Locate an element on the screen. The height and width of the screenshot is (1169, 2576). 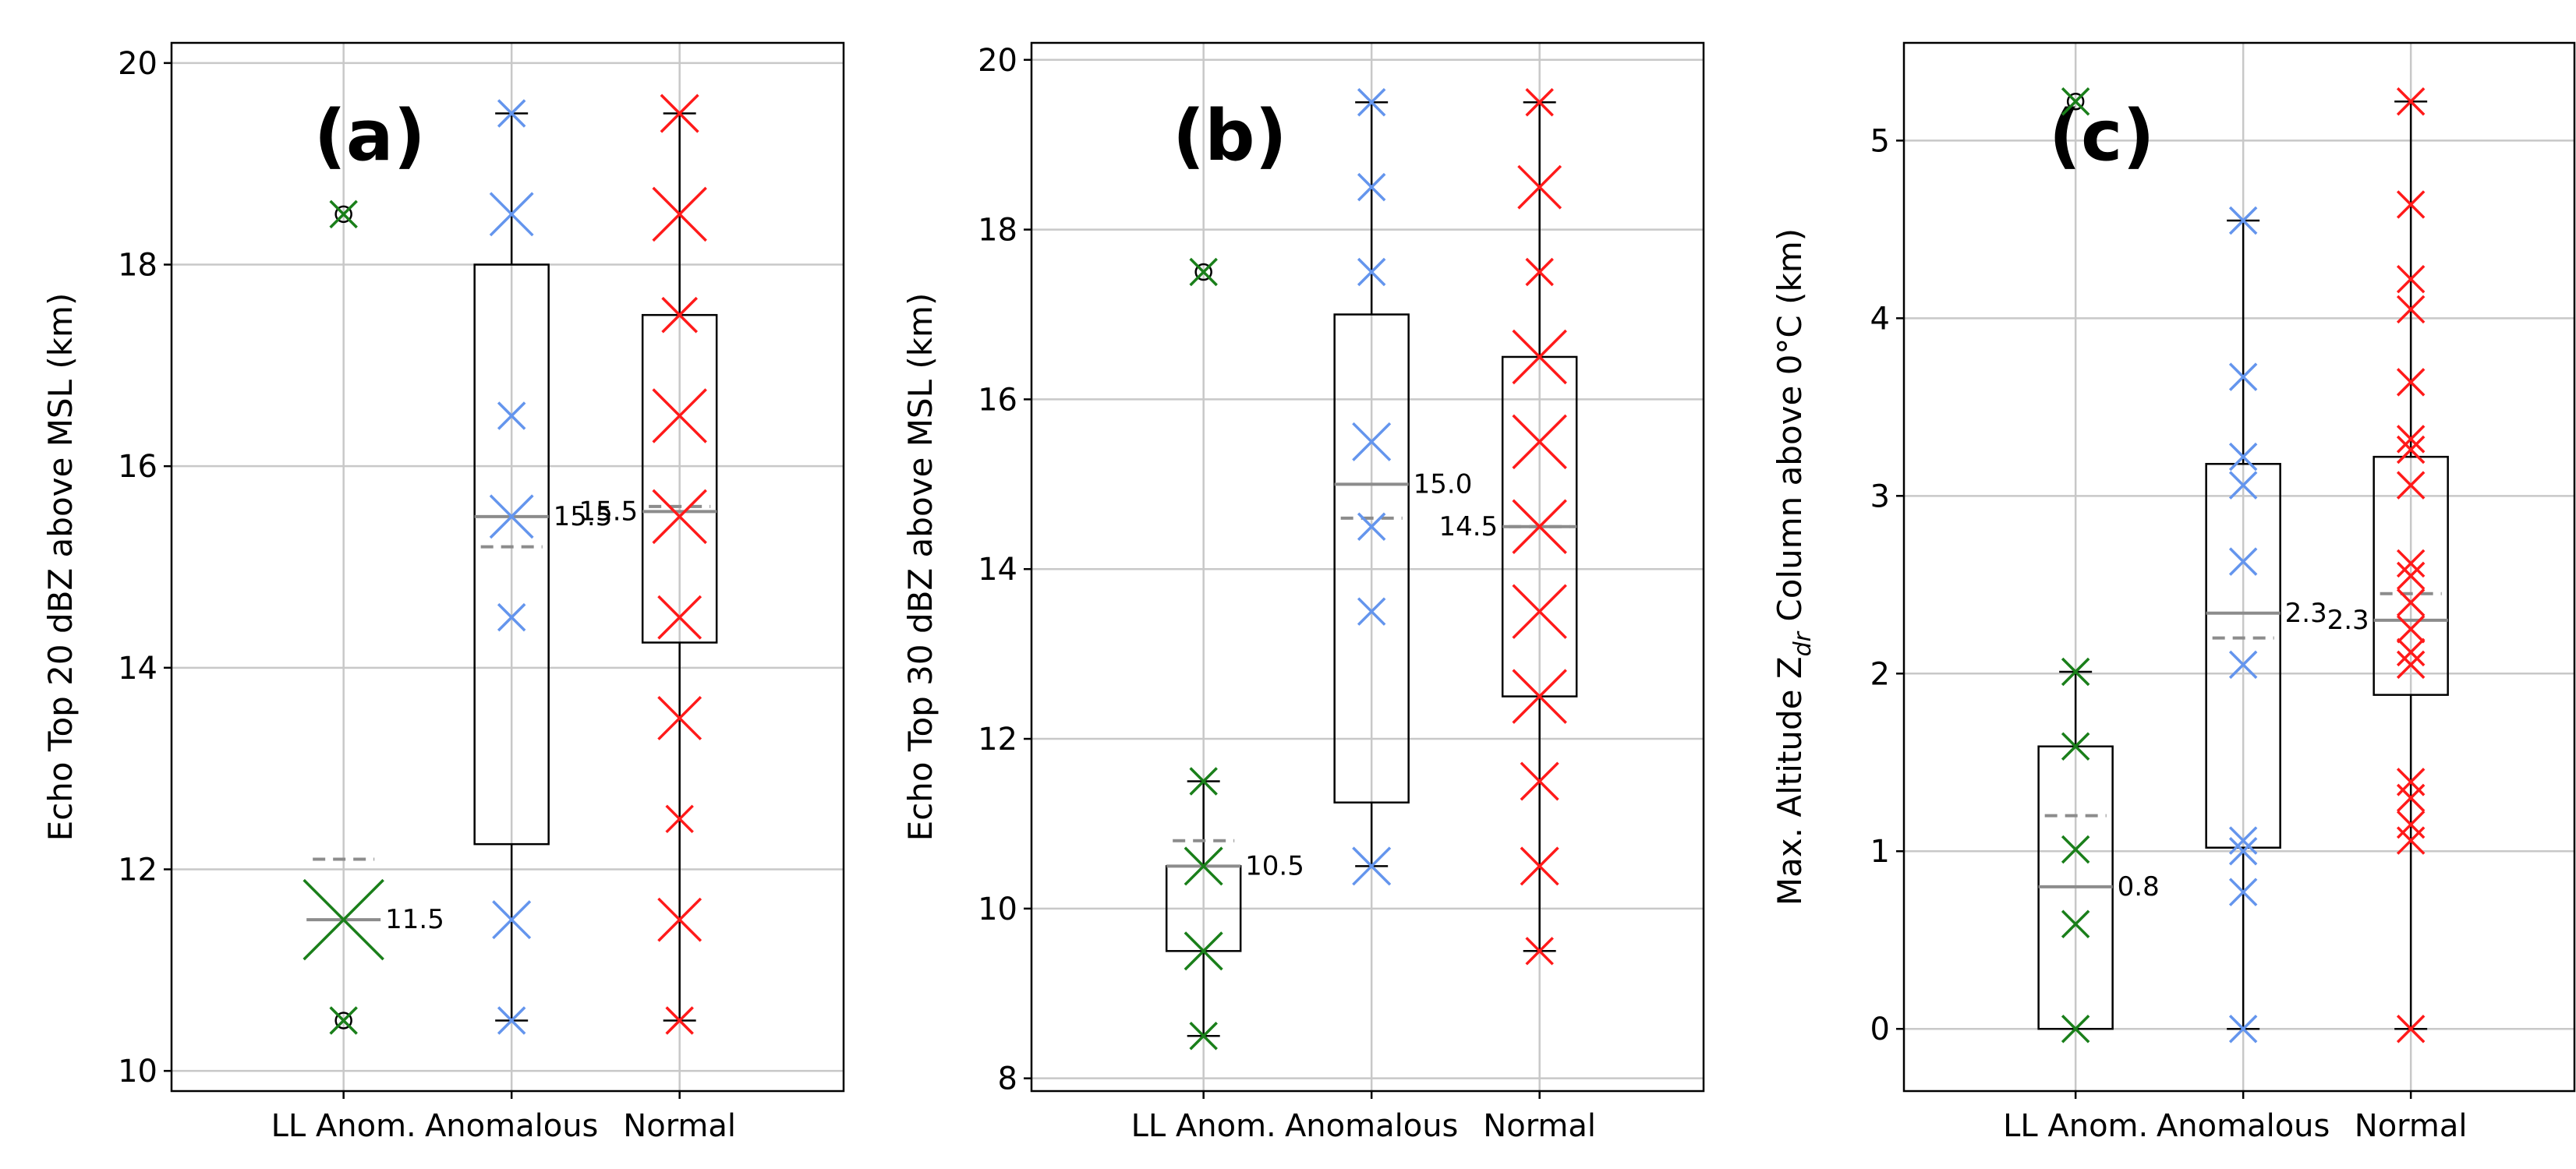
y-axis-label-subscript: dr is located at coordinates (1803, 643).